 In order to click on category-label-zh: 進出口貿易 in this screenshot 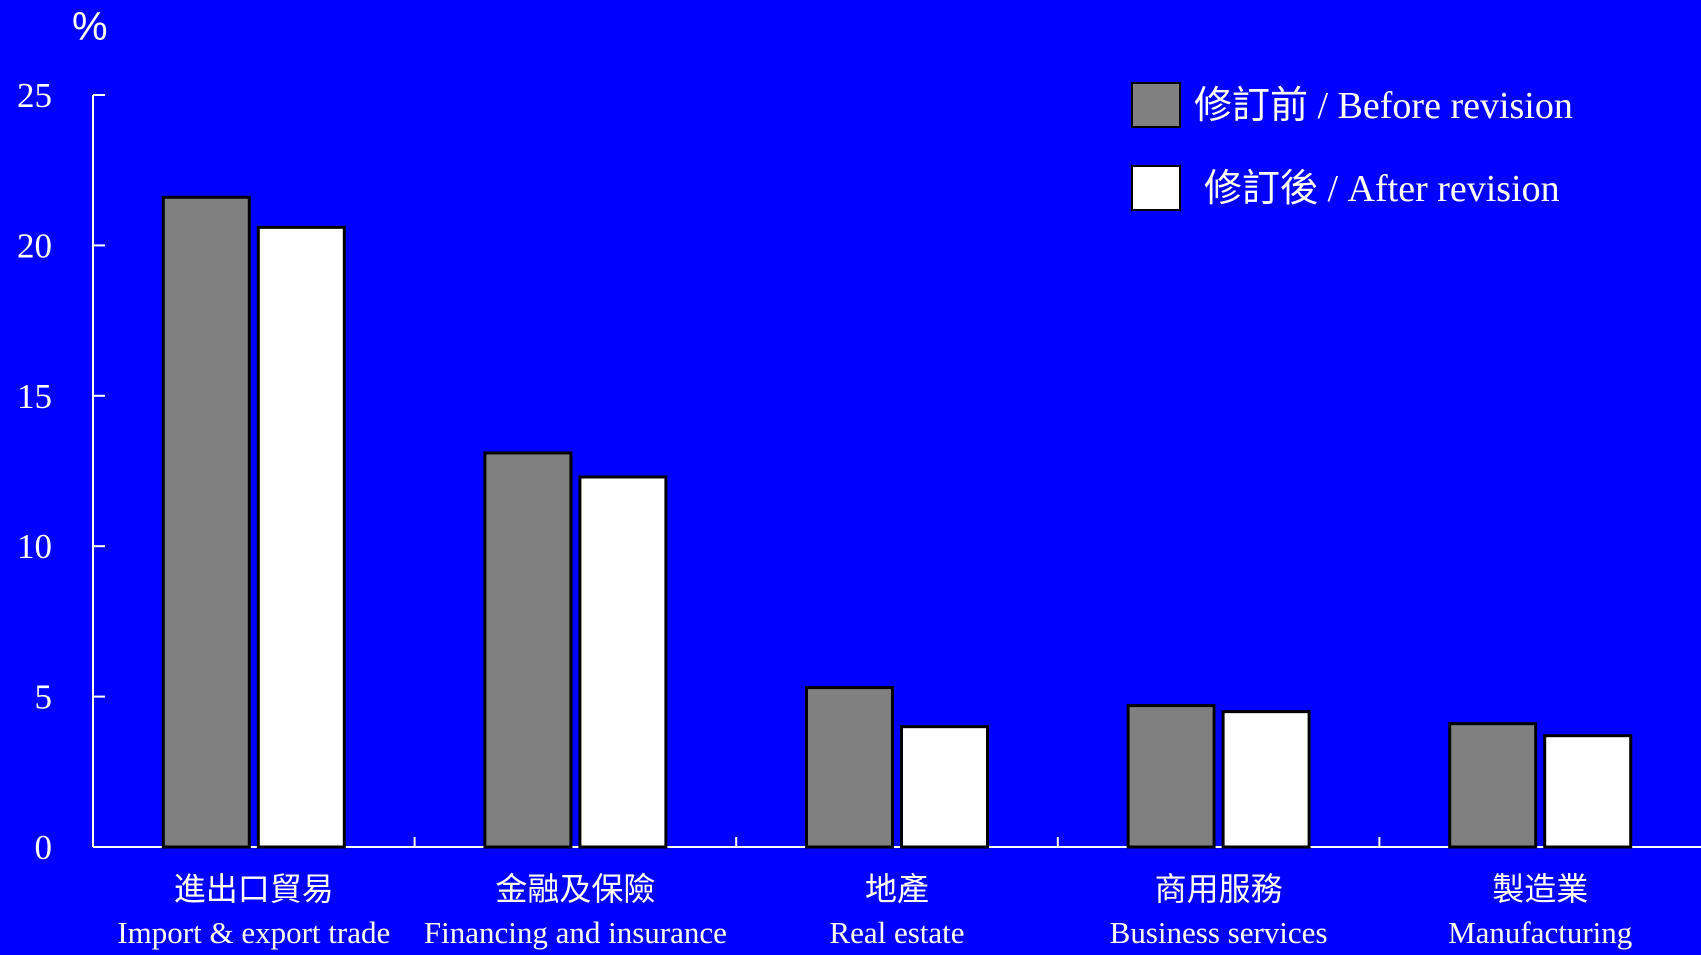, I will do `click(254, 889)`.